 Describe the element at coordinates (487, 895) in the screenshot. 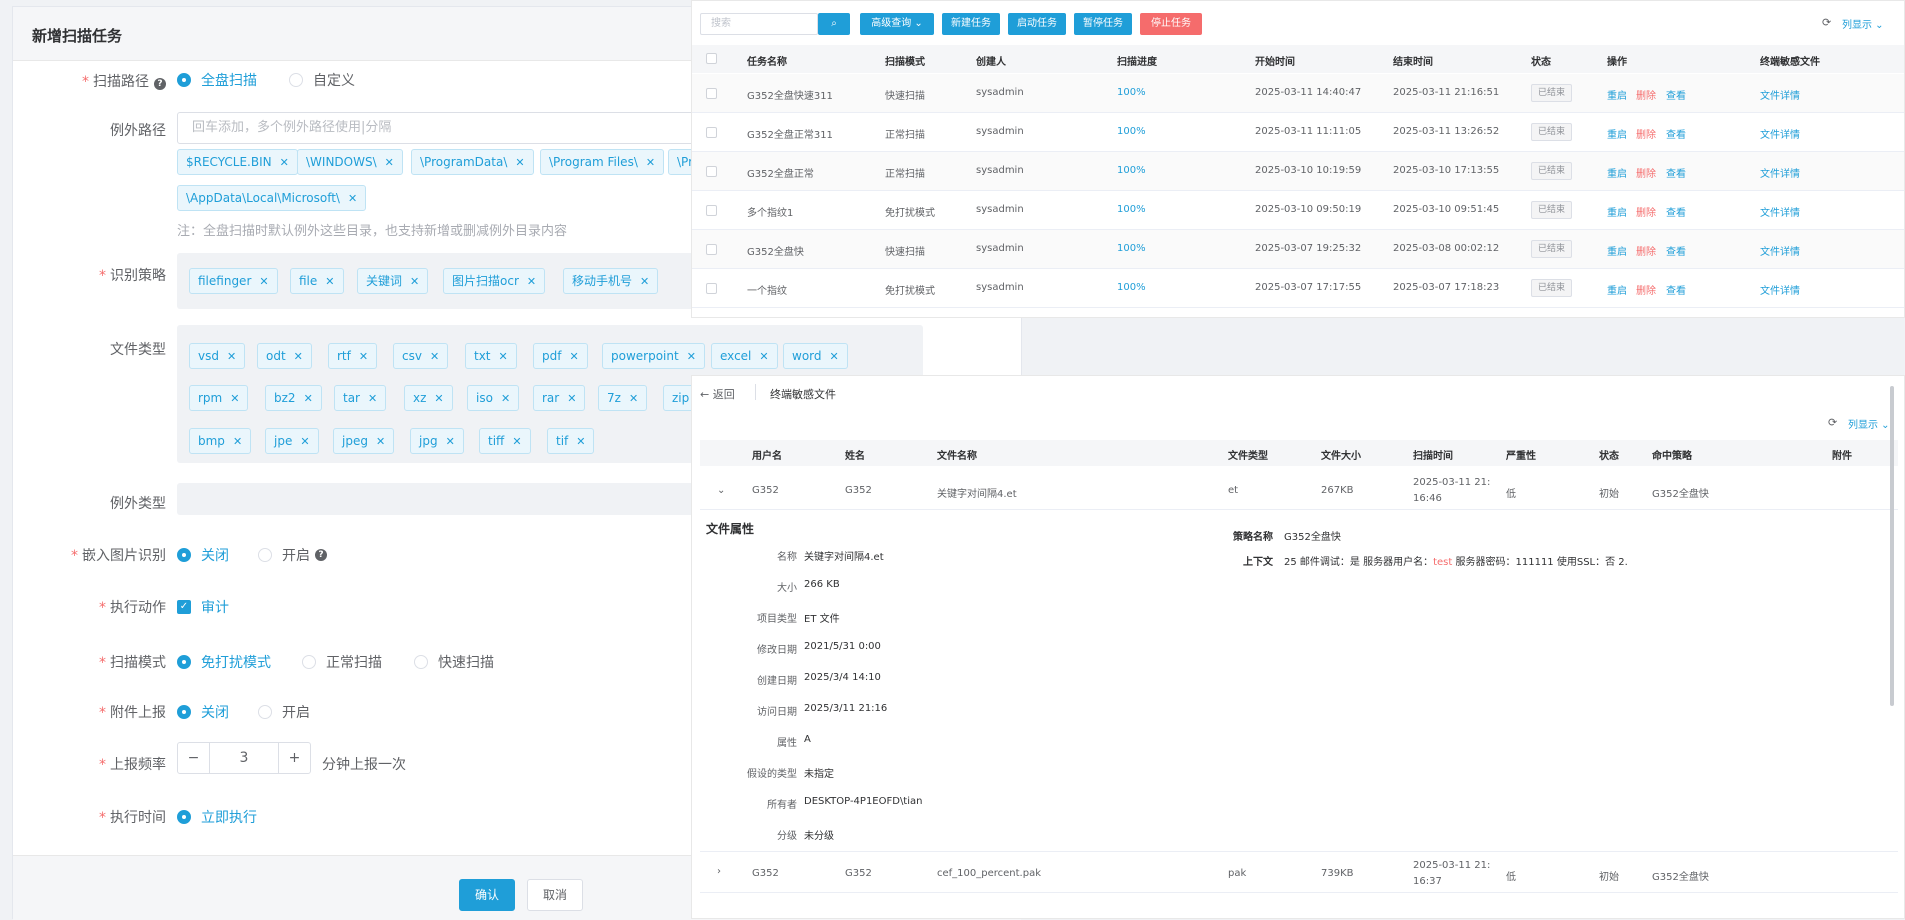

I see `confirm-button: 确认` at that location.